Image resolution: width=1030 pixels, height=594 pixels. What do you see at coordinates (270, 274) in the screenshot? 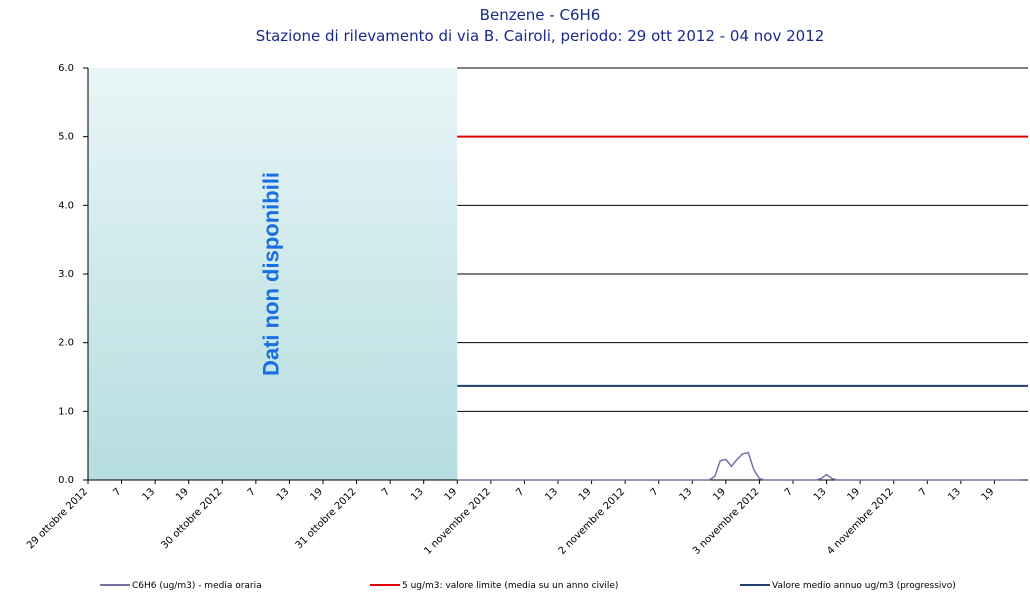
I see `annotation: Dati non disponibili` at bounding box center [270, 274].